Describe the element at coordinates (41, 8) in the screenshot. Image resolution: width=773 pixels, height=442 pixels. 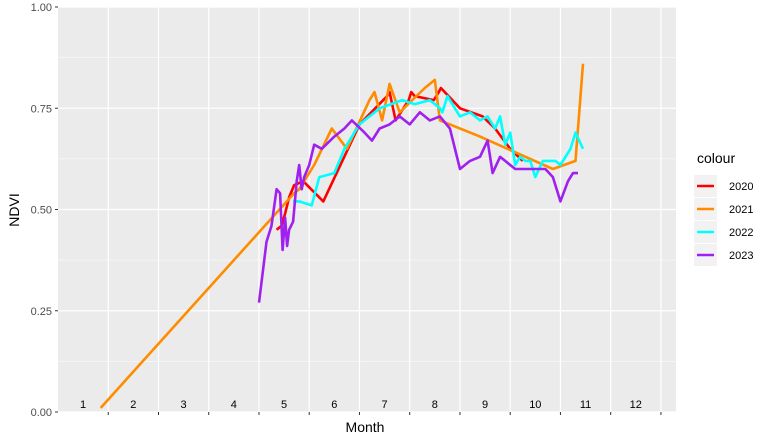
I see `y-tick-label: 1.00` at that location.